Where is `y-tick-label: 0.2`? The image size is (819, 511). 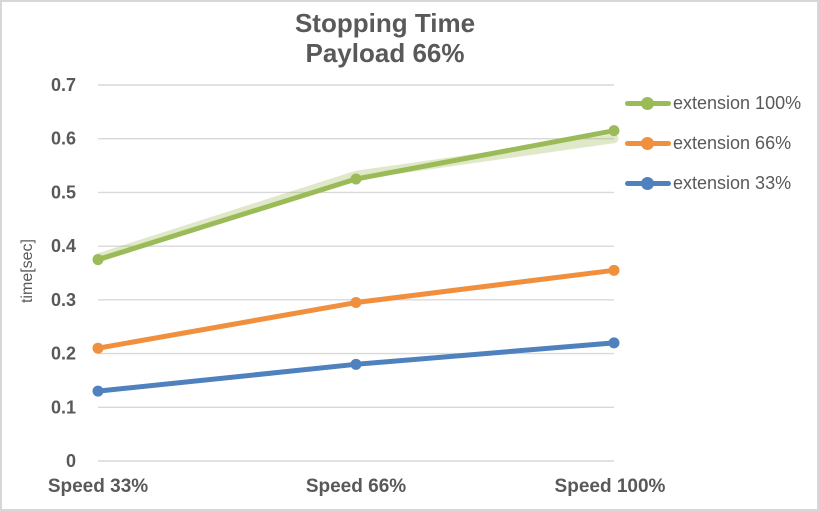
y-tick-label: 0.2 is located at coordinates (63, 354).